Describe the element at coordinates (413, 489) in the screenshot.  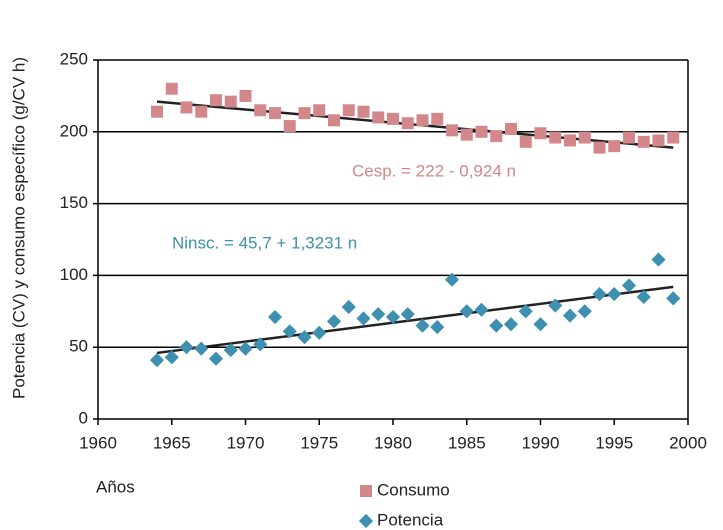
I see `legend-label: Consumo` at that location.